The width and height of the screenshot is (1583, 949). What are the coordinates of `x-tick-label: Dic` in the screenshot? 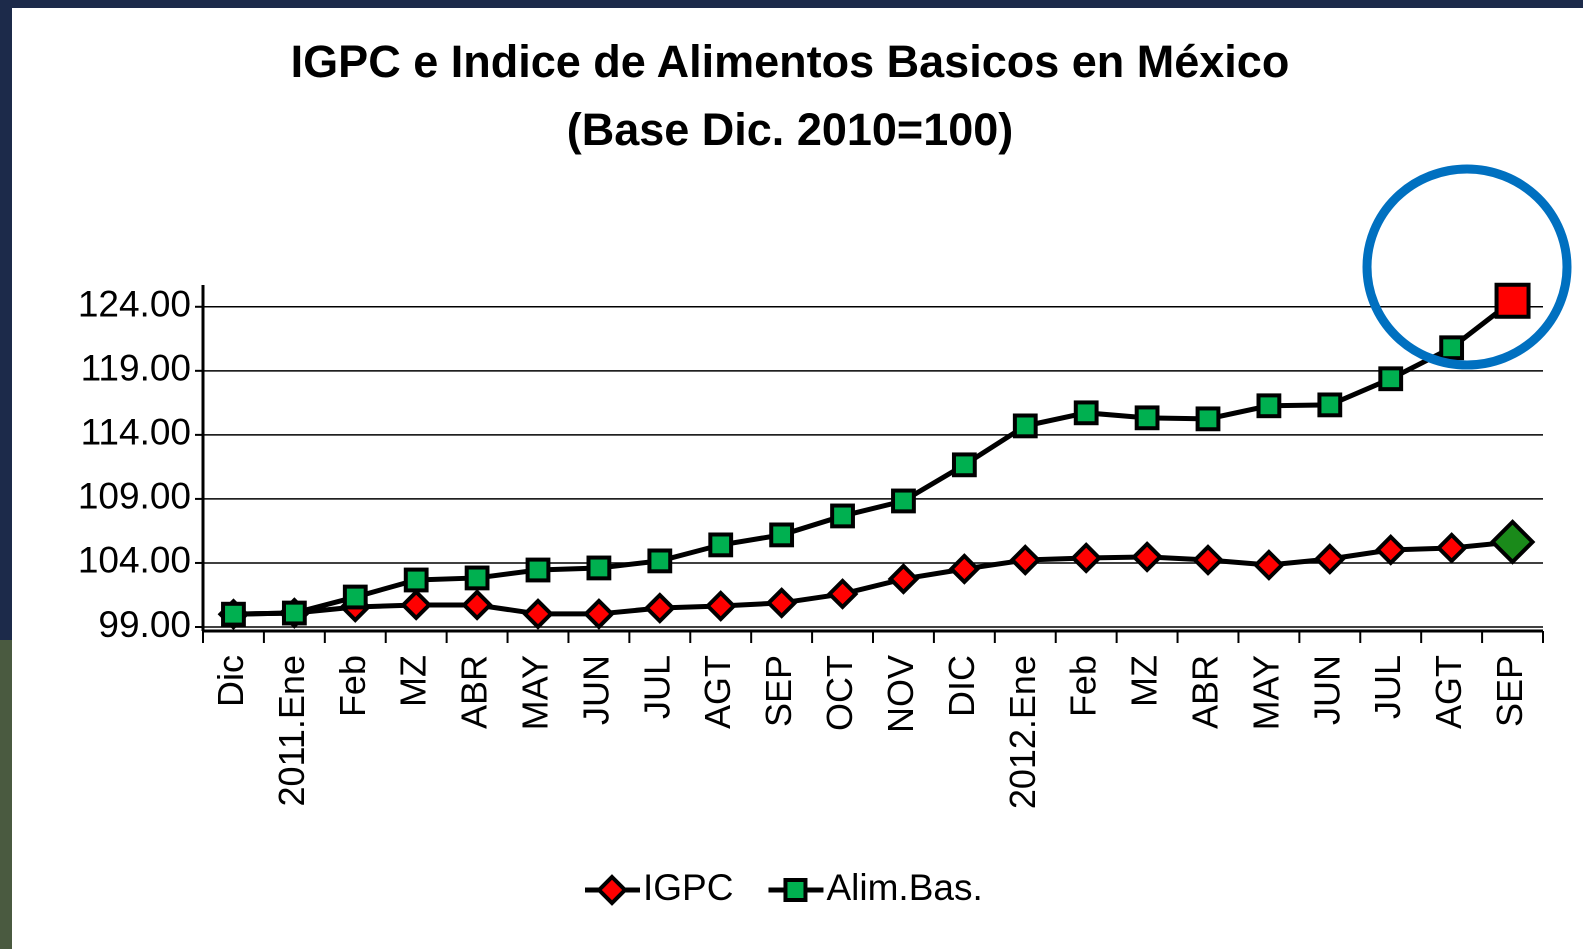 It's located at (230, 681).